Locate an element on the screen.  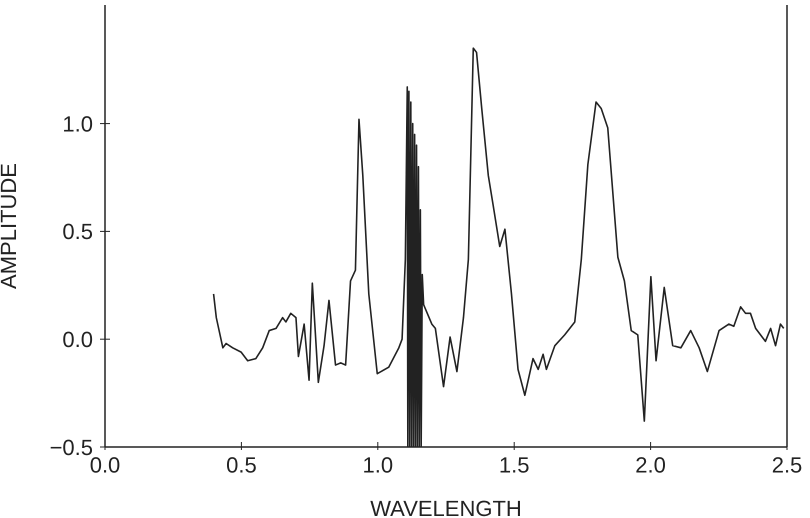
y-tick-label: 0.0 is located at coordinates (77, 339).